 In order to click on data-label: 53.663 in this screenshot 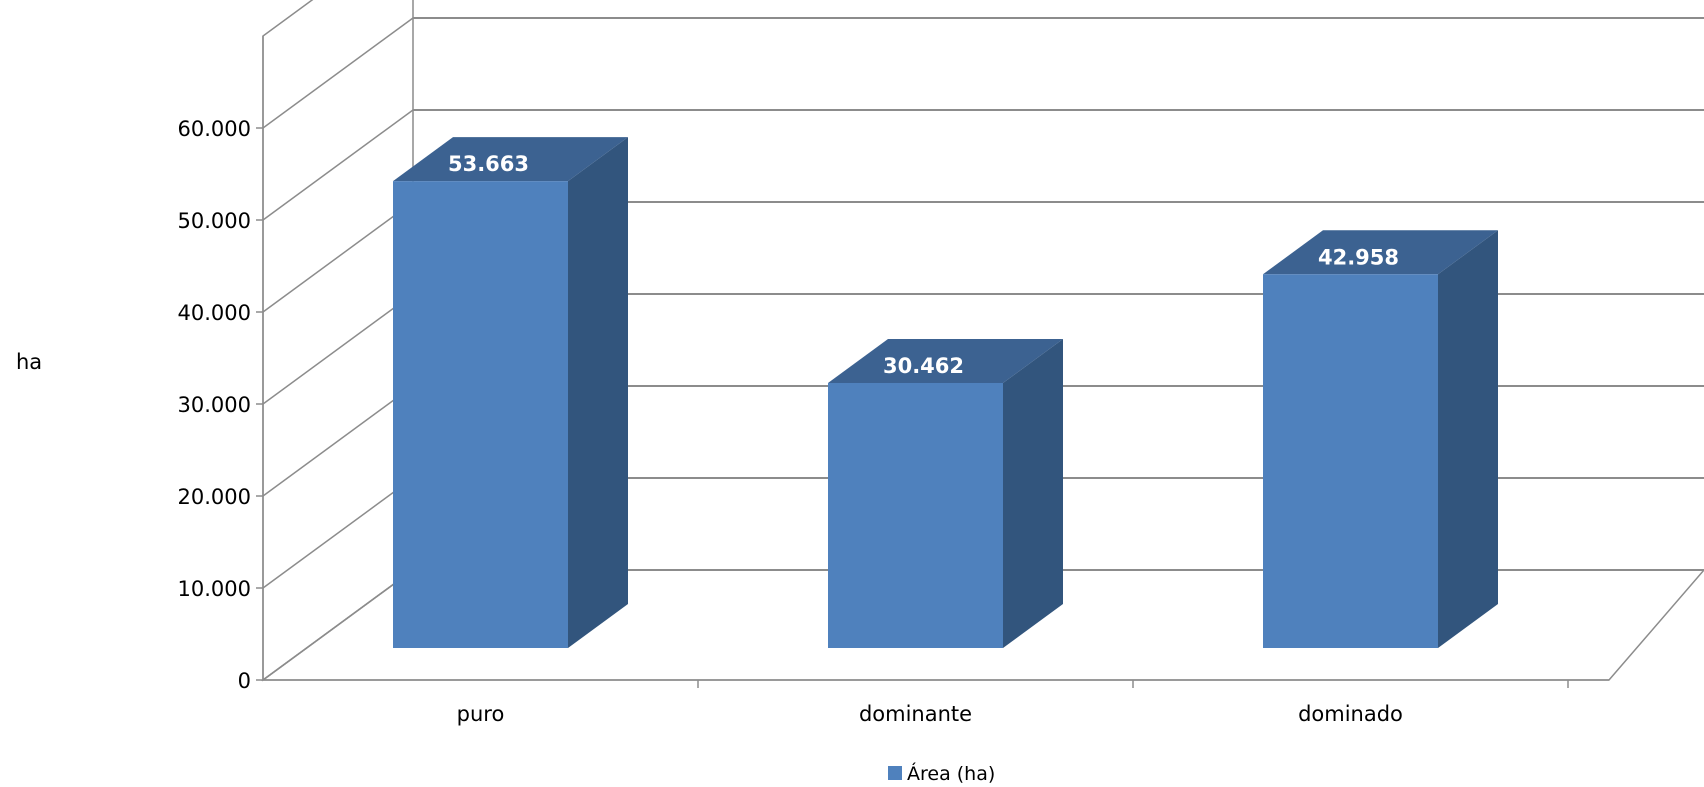, I will do `click(488, 164)`.